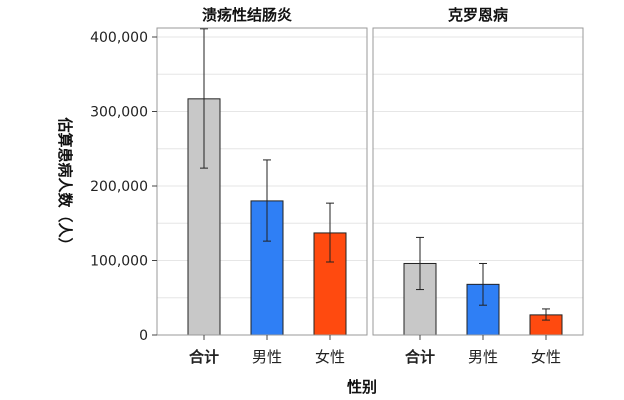 The width and height of the screenshot is (624, 400). What do you see at coordinates (374, 350) in the screenshot?
I see `x-axis: 合计 男性 女性 合计 男性 女性` at bounding box center [374, 350].